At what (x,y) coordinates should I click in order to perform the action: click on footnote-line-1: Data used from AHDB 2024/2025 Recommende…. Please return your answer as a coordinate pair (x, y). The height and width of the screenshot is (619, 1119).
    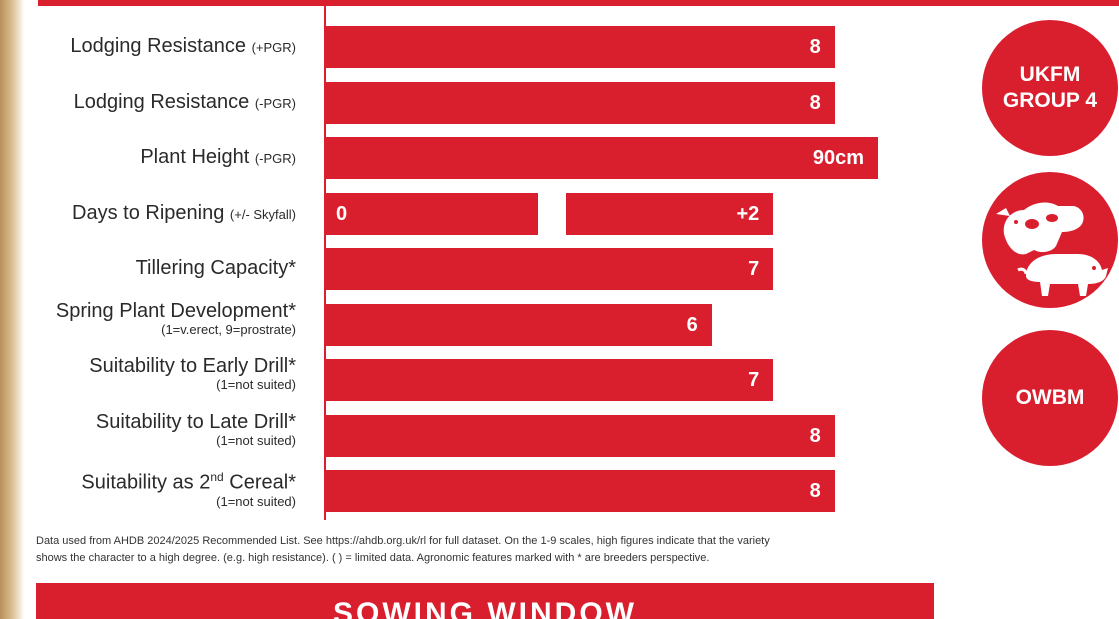
    Looking at the image, I should click on (403, 541).